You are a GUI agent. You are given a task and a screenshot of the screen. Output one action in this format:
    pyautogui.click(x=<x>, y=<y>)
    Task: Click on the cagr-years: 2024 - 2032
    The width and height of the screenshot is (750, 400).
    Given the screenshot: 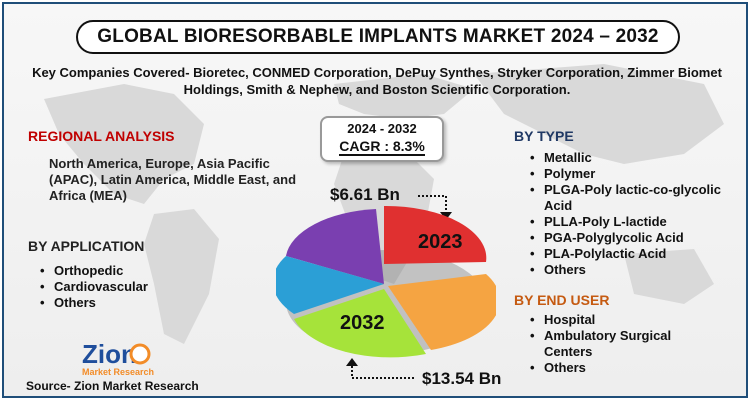 What is the action you would take?
    pyautogui.click(x=382, y=128)
    